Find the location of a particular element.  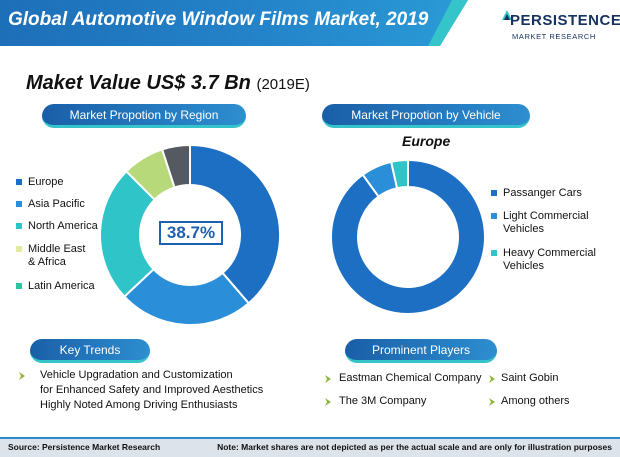

legend-item-europe: Europe is located at coordinates (40, 182).